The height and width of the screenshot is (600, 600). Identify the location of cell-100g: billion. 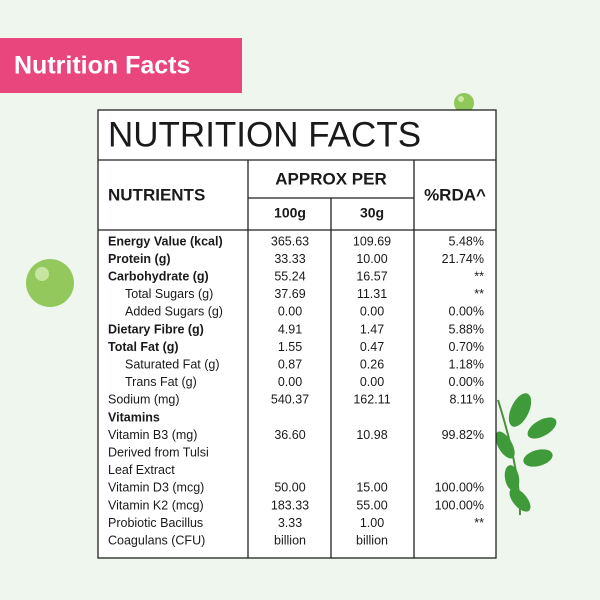
(290, 540).